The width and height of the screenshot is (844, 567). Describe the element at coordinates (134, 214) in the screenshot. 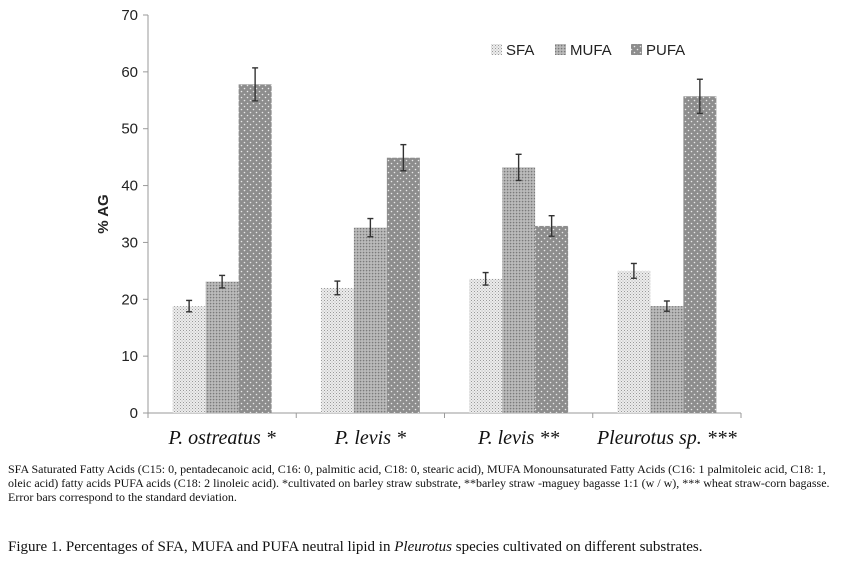

I see `y-ticks: 0 10 20 30 40 50 60 70` at that location.